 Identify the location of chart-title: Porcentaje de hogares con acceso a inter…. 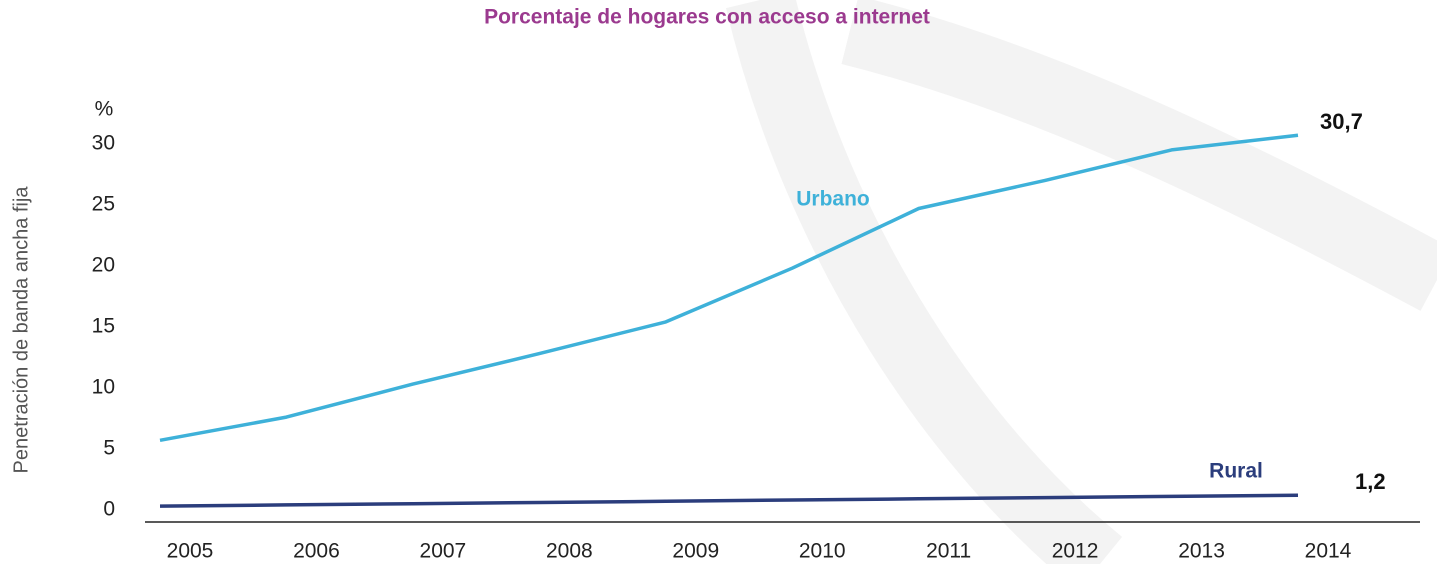
(707, 17).